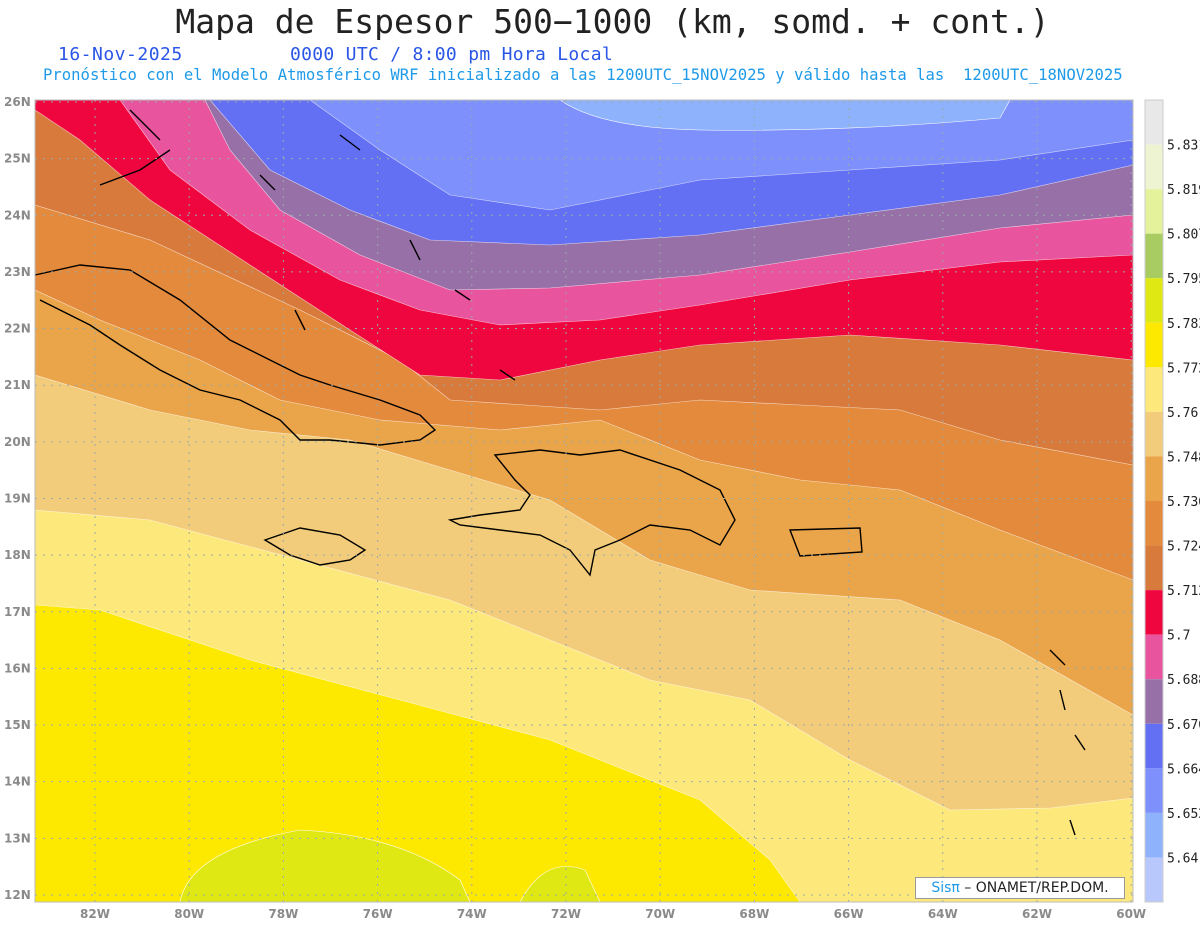 This screenshot has height=927, width=1200. I want to click on lat-label: 19N, so click(17, 498).